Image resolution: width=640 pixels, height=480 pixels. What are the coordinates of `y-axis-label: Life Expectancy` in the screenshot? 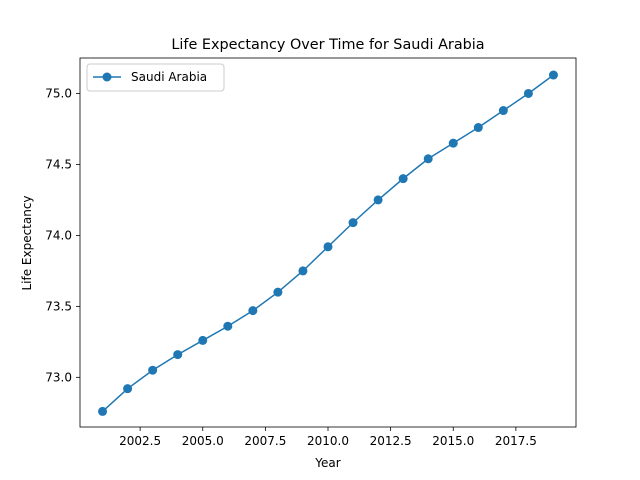 It's located at (27, 242).